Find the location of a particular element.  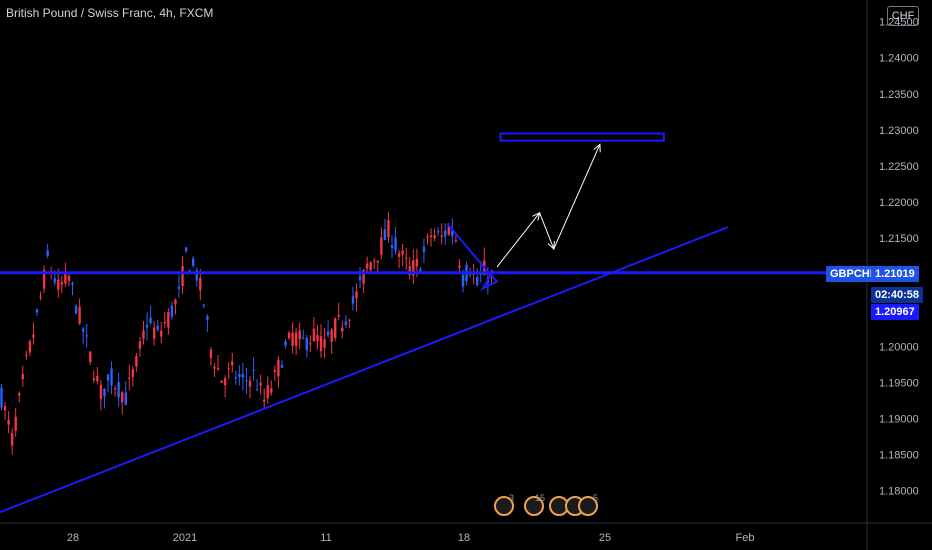

price-tick-label: 1.19000 is located at coordinates (899, 419).